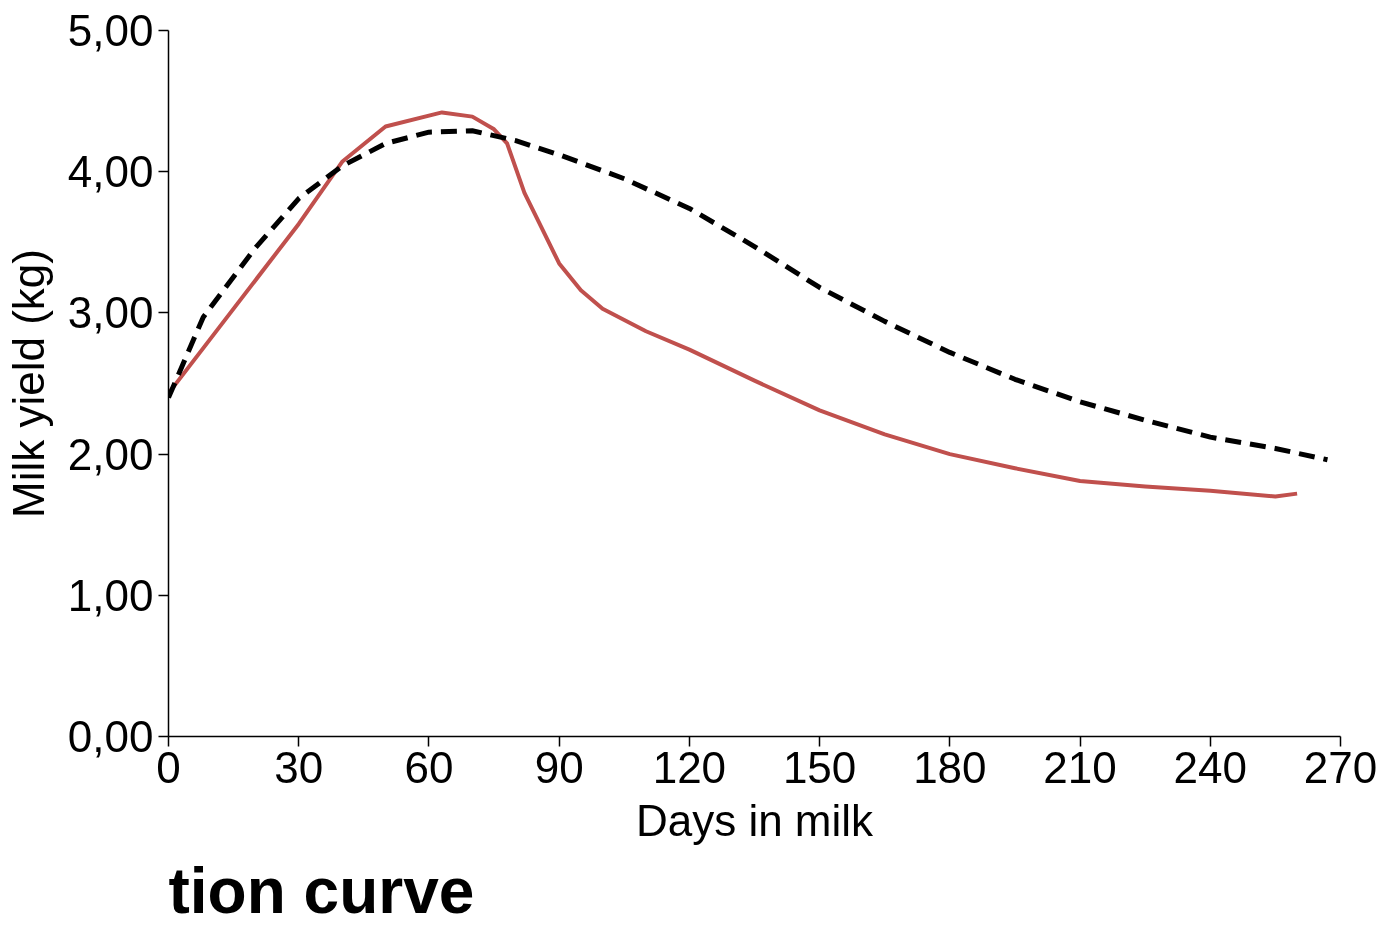  What do you see at coordinates (110, 736) in the screenshot?
I see `y-tick-label: 0,00` at bounding box center [110, 736].